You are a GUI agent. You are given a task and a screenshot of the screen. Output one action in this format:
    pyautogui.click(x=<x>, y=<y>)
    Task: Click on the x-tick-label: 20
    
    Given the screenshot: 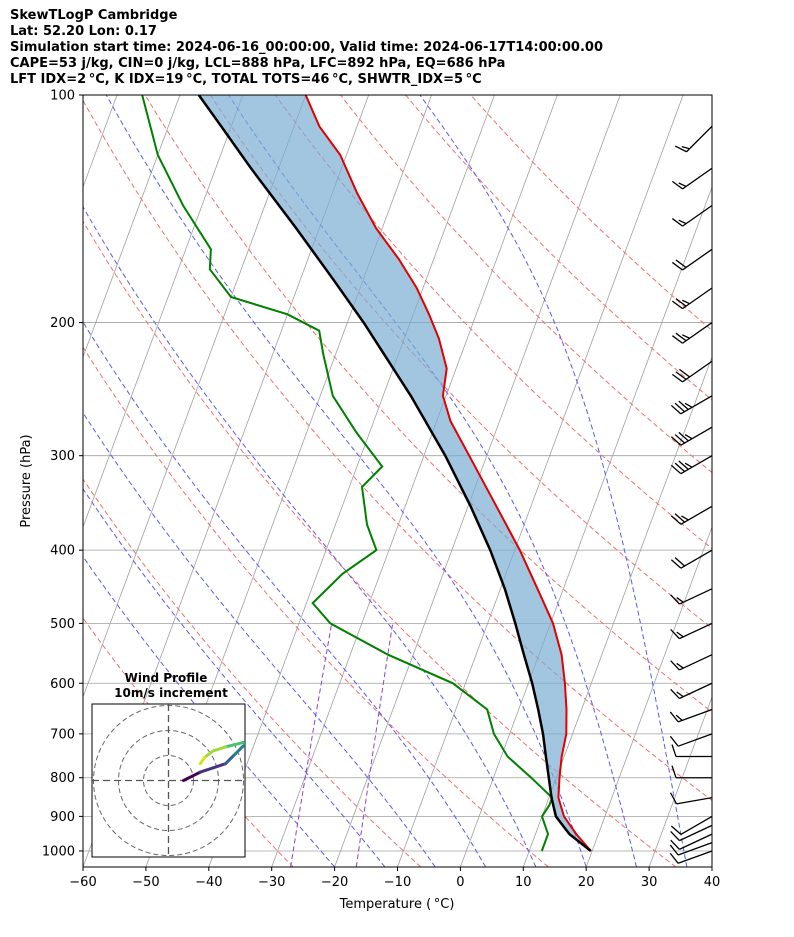 What is the action you would take?
    pyautogui.click(x=586, y=882)
    